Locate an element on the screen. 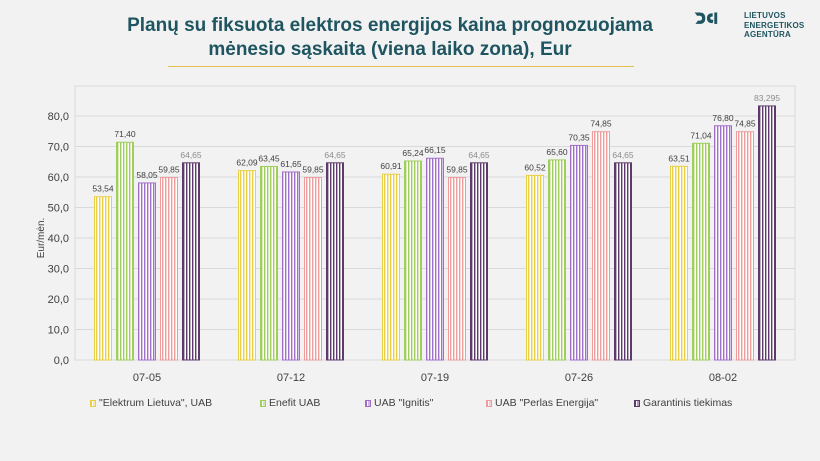  x-tick-label: 08-02 is located at coordinates (723, 378).